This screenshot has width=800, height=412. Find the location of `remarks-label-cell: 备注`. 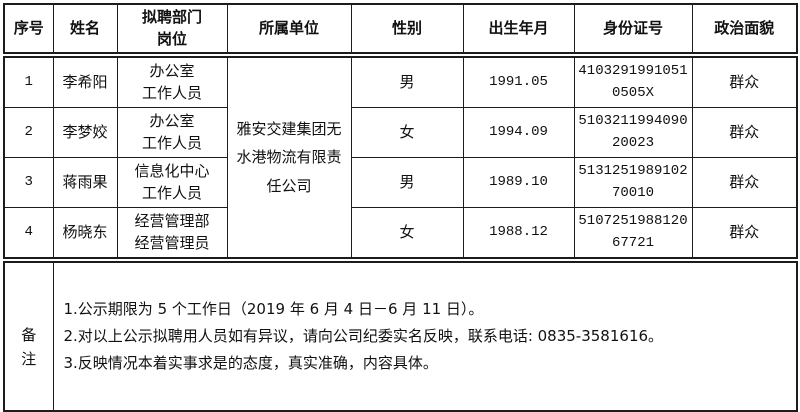

remarks-label-cell: 备注 is located at coordinates (28, 336).